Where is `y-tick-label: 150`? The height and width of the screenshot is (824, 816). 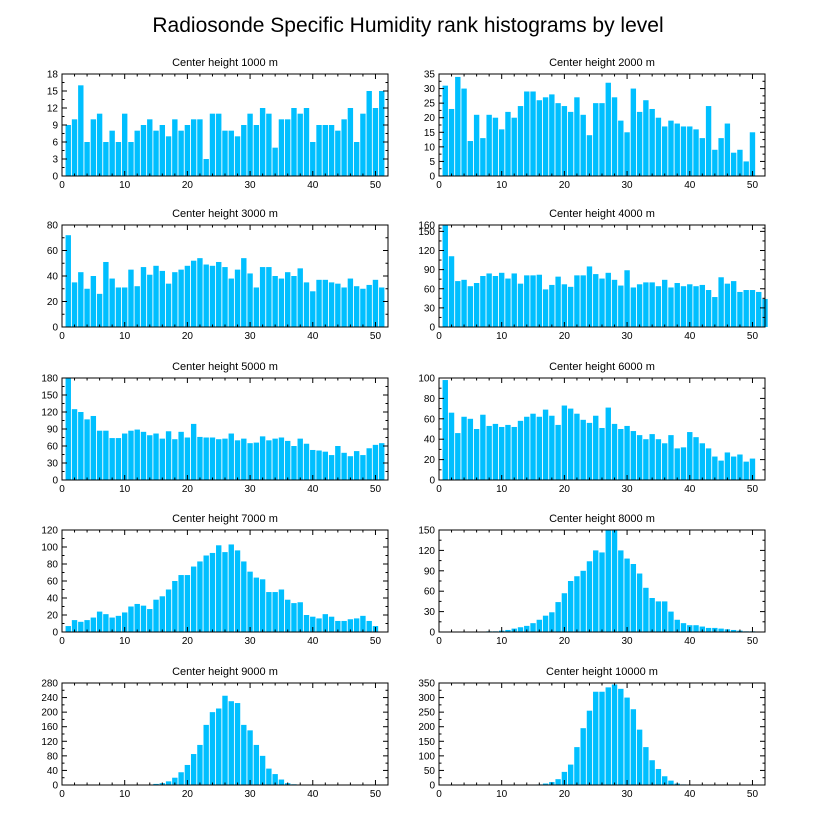 y-tick-label: 150 is located at coordinates (426, 232).